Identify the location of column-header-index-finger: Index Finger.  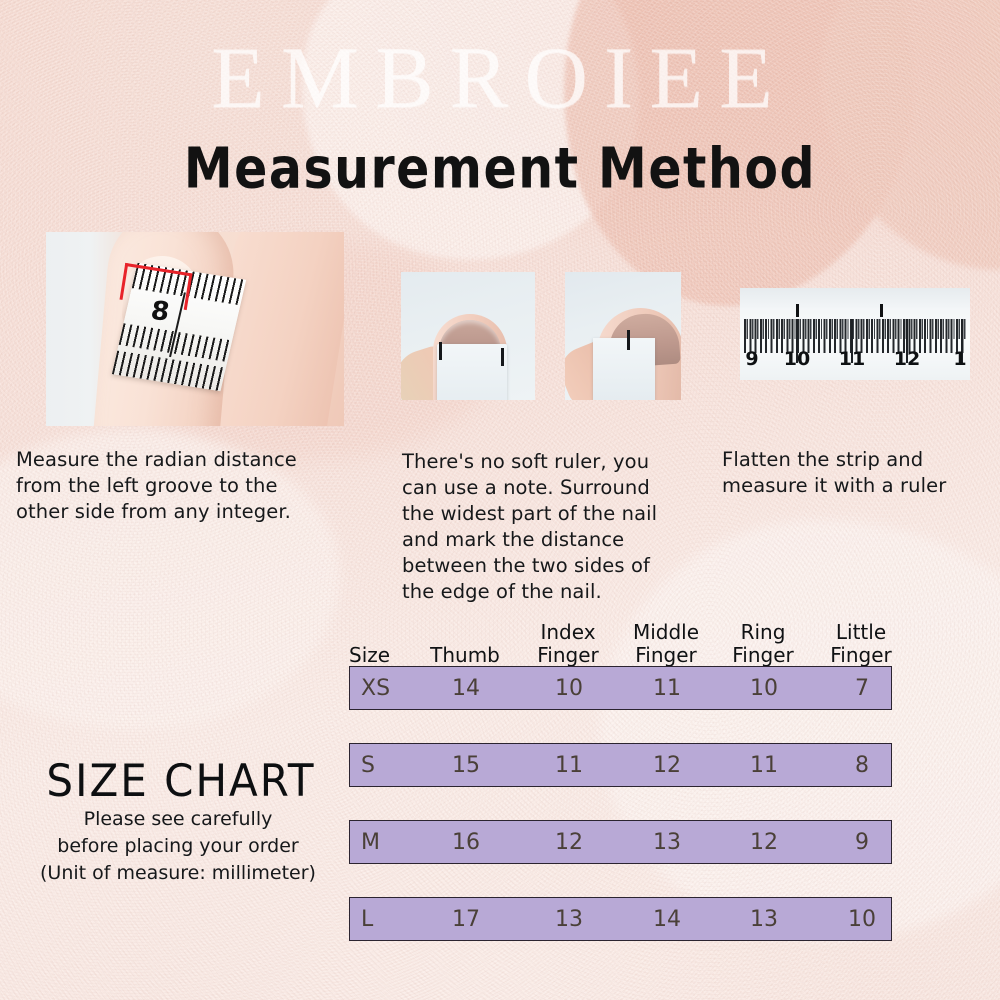
(568, 643).